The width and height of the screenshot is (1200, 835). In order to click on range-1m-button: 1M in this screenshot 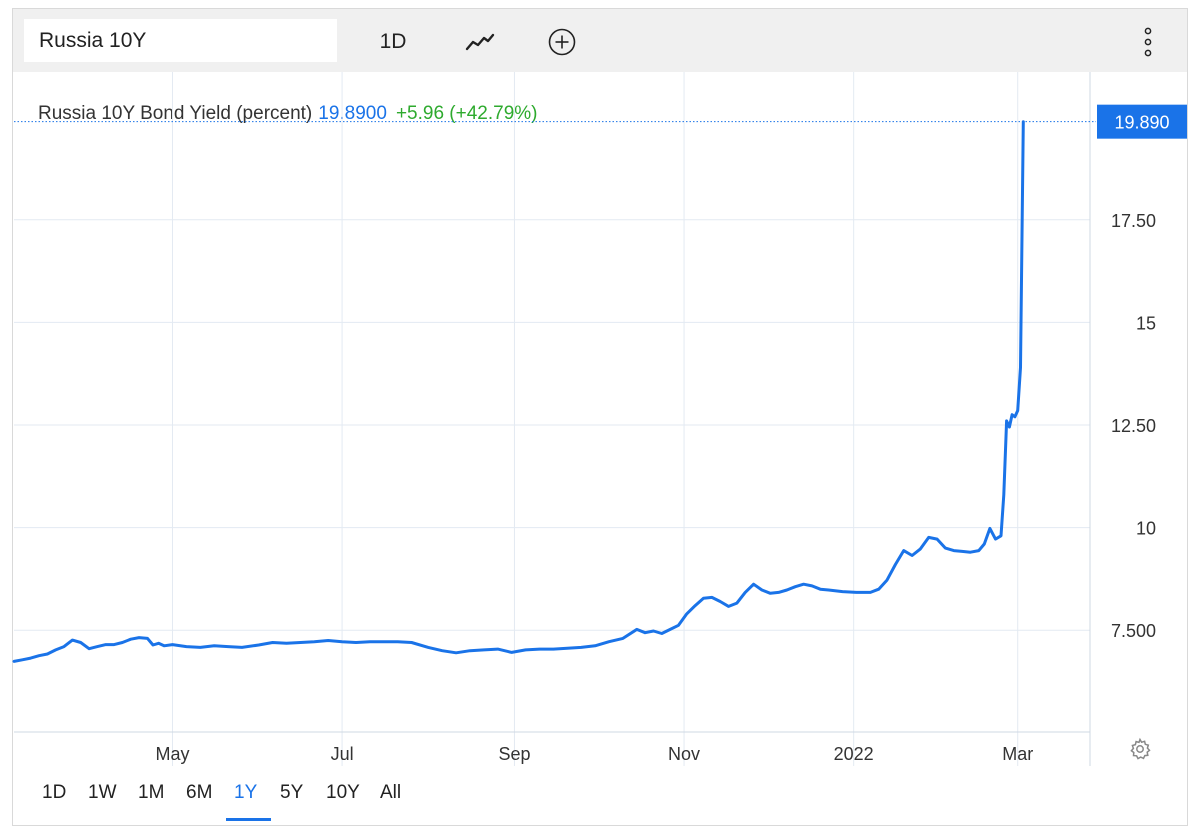, I will do `click(151, 792)`.